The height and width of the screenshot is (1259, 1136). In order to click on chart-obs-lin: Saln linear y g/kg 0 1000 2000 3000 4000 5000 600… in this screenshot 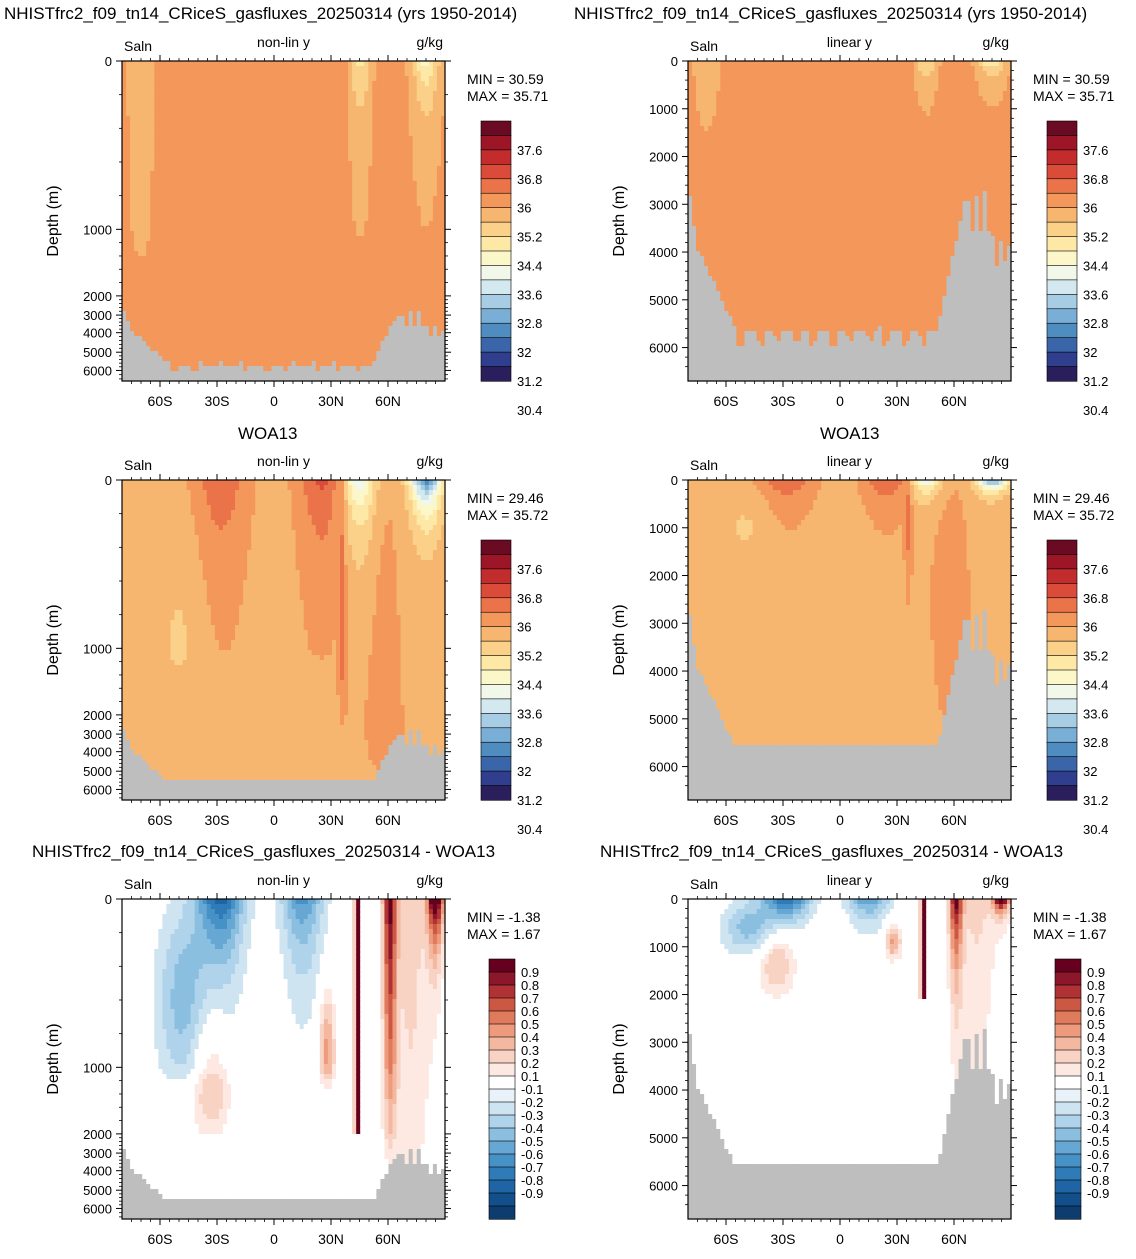, I will do `click(863, 645)`.